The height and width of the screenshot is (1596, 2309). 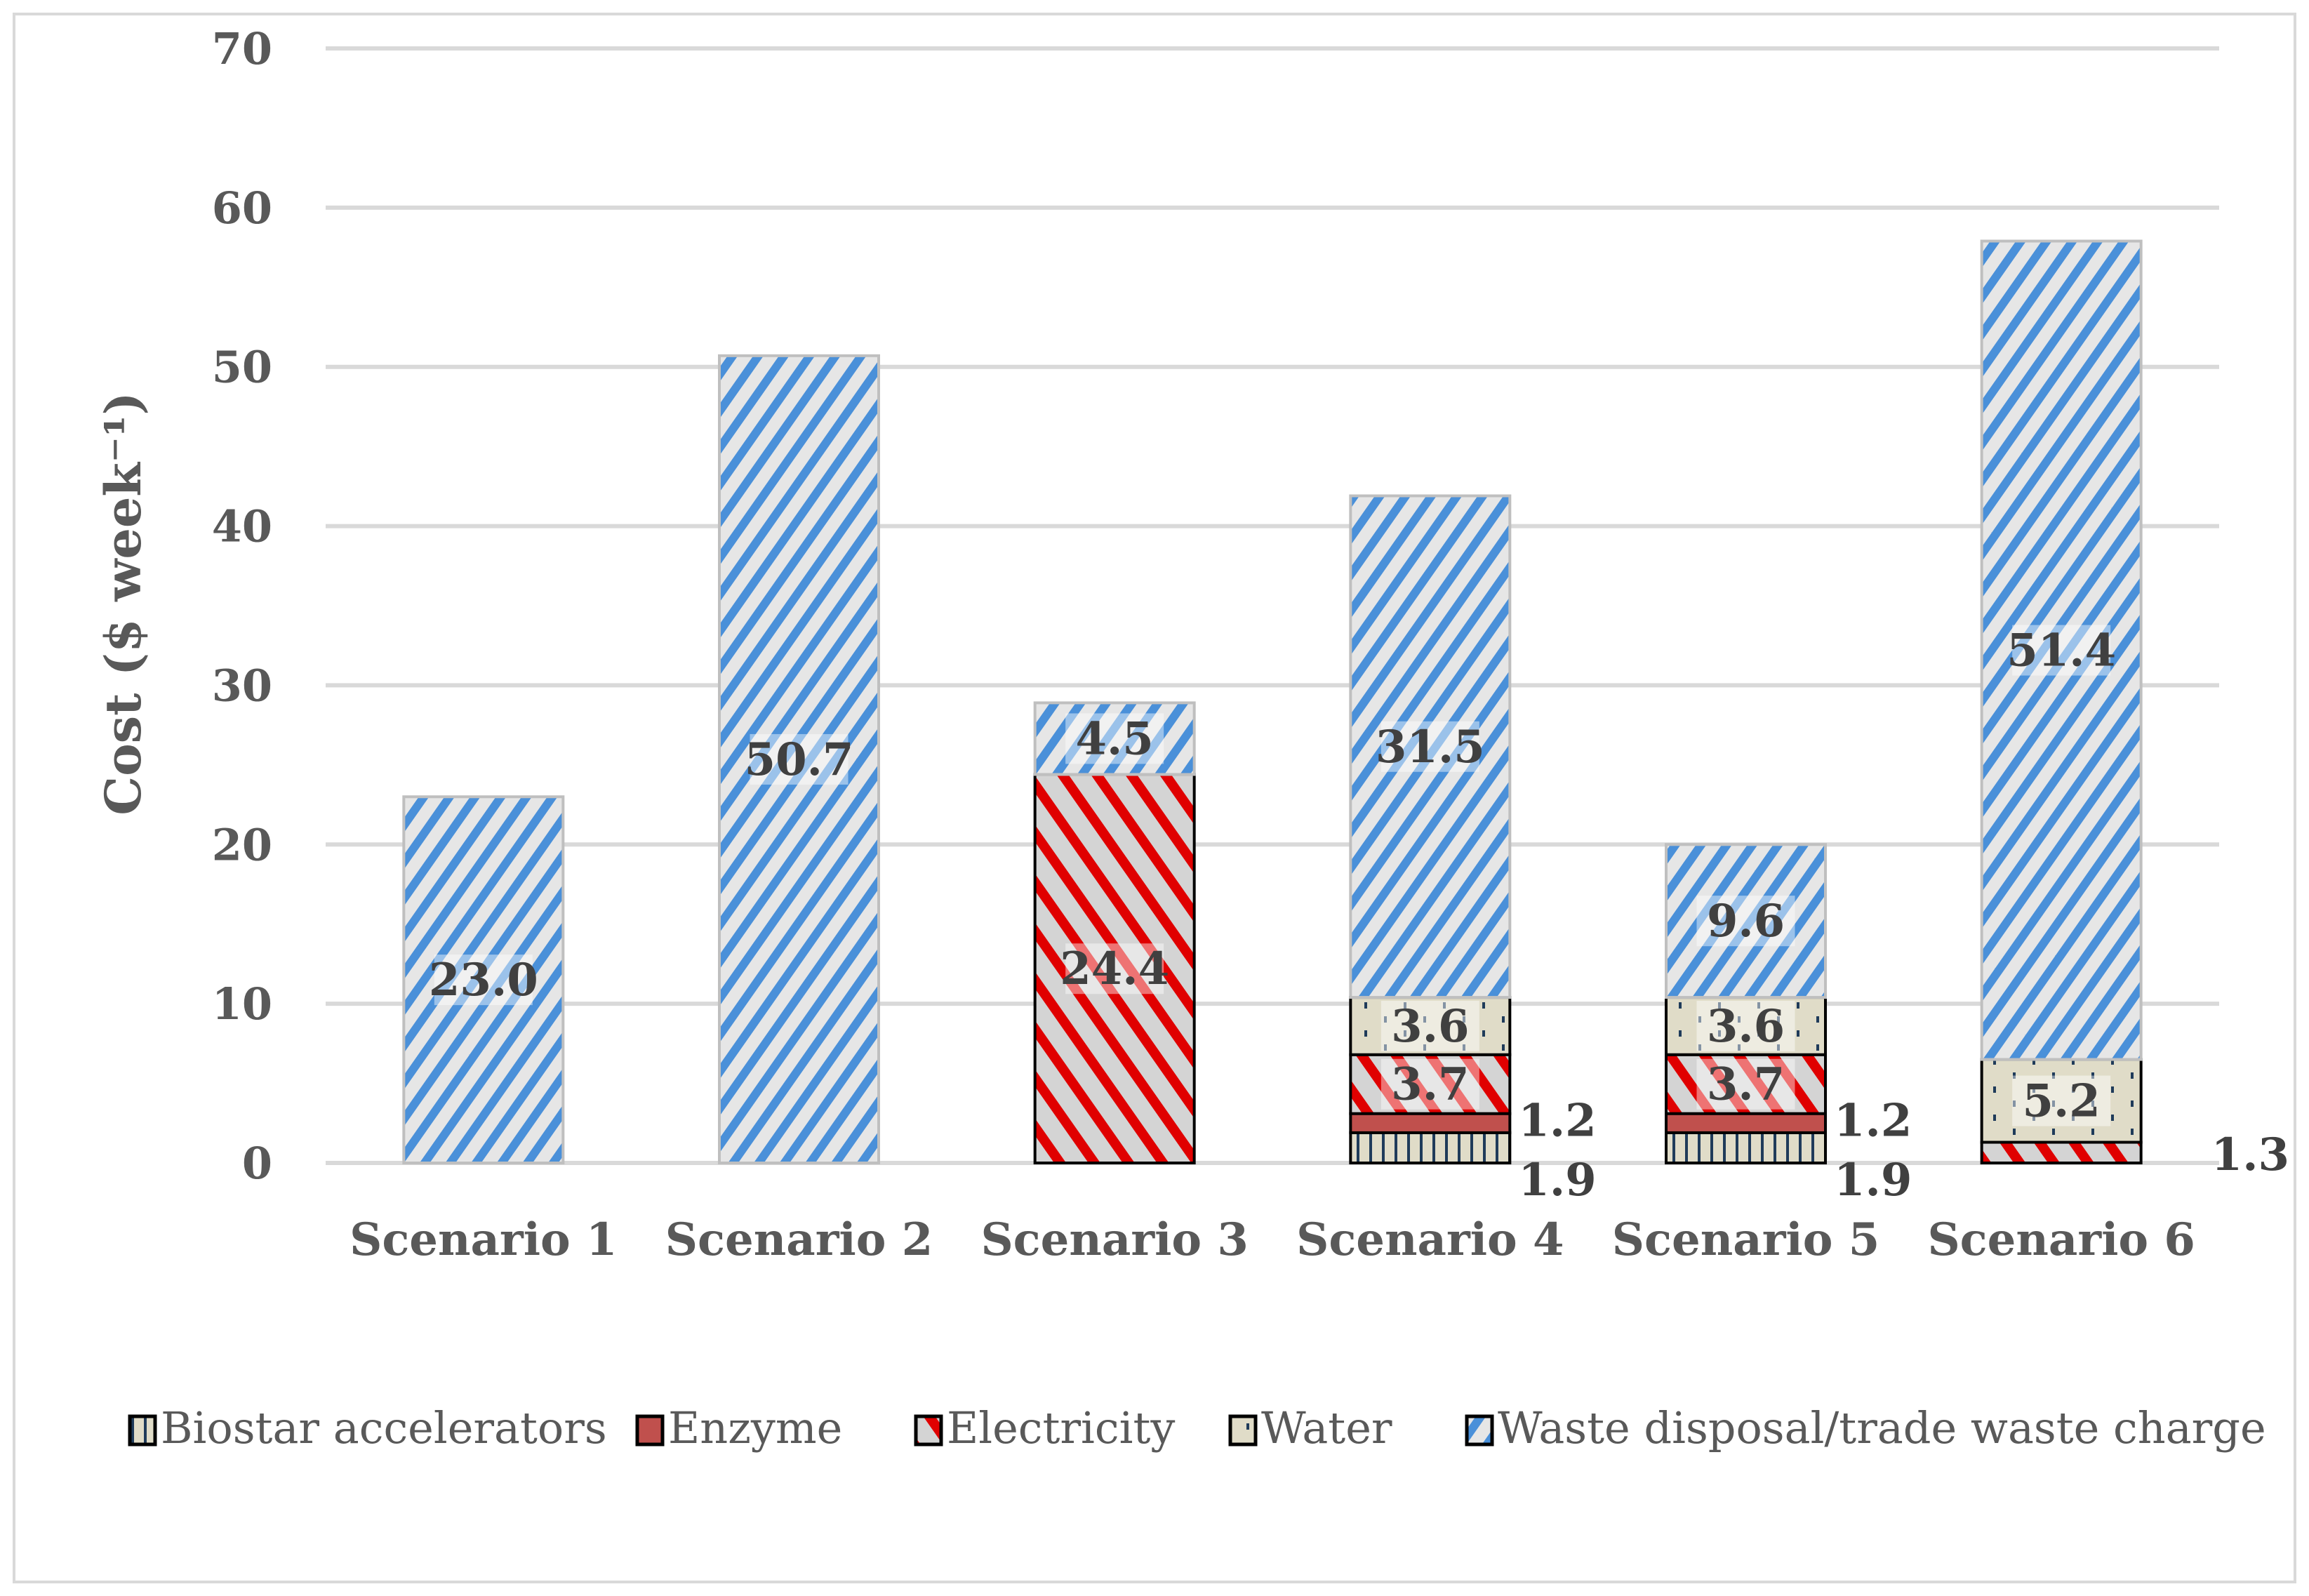 I want to click on y-tick-label: 50, so click(x=242, y=367).